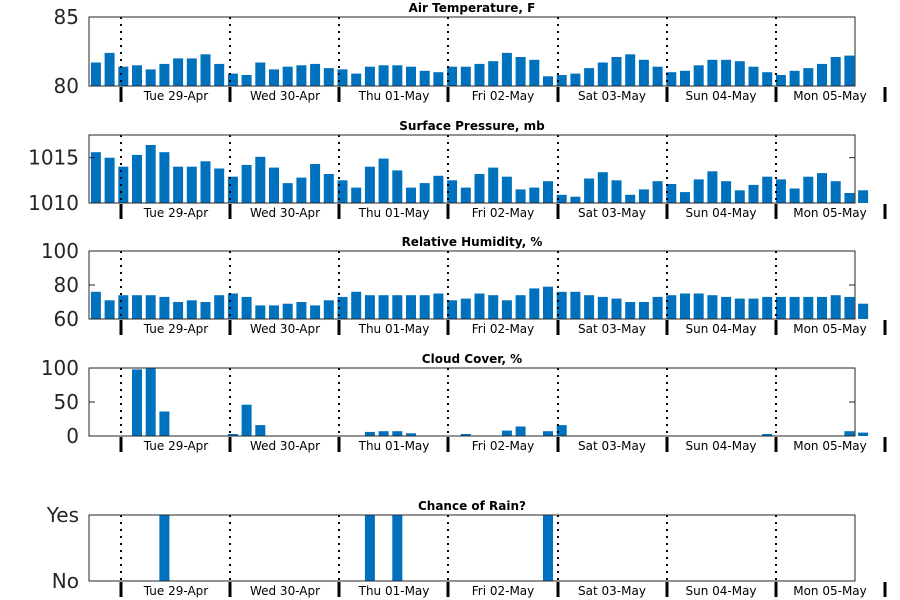 The image size is (900, 600). Describe the element at coordinates (72, 436) in the screenshot. I see `y-tick-label: 0` at that location.